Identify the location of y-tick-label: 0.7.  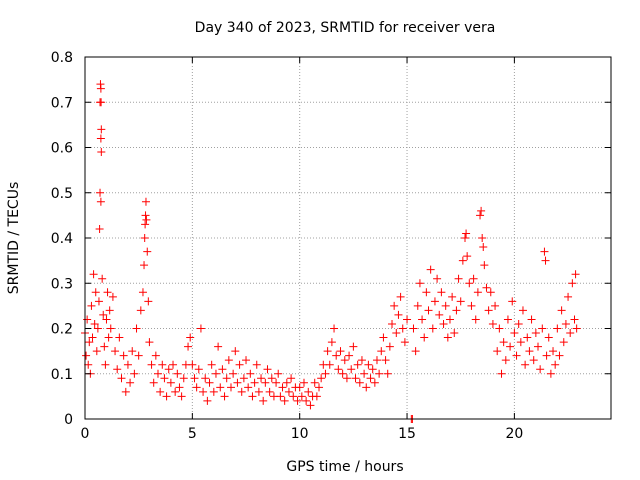
(62, 103).